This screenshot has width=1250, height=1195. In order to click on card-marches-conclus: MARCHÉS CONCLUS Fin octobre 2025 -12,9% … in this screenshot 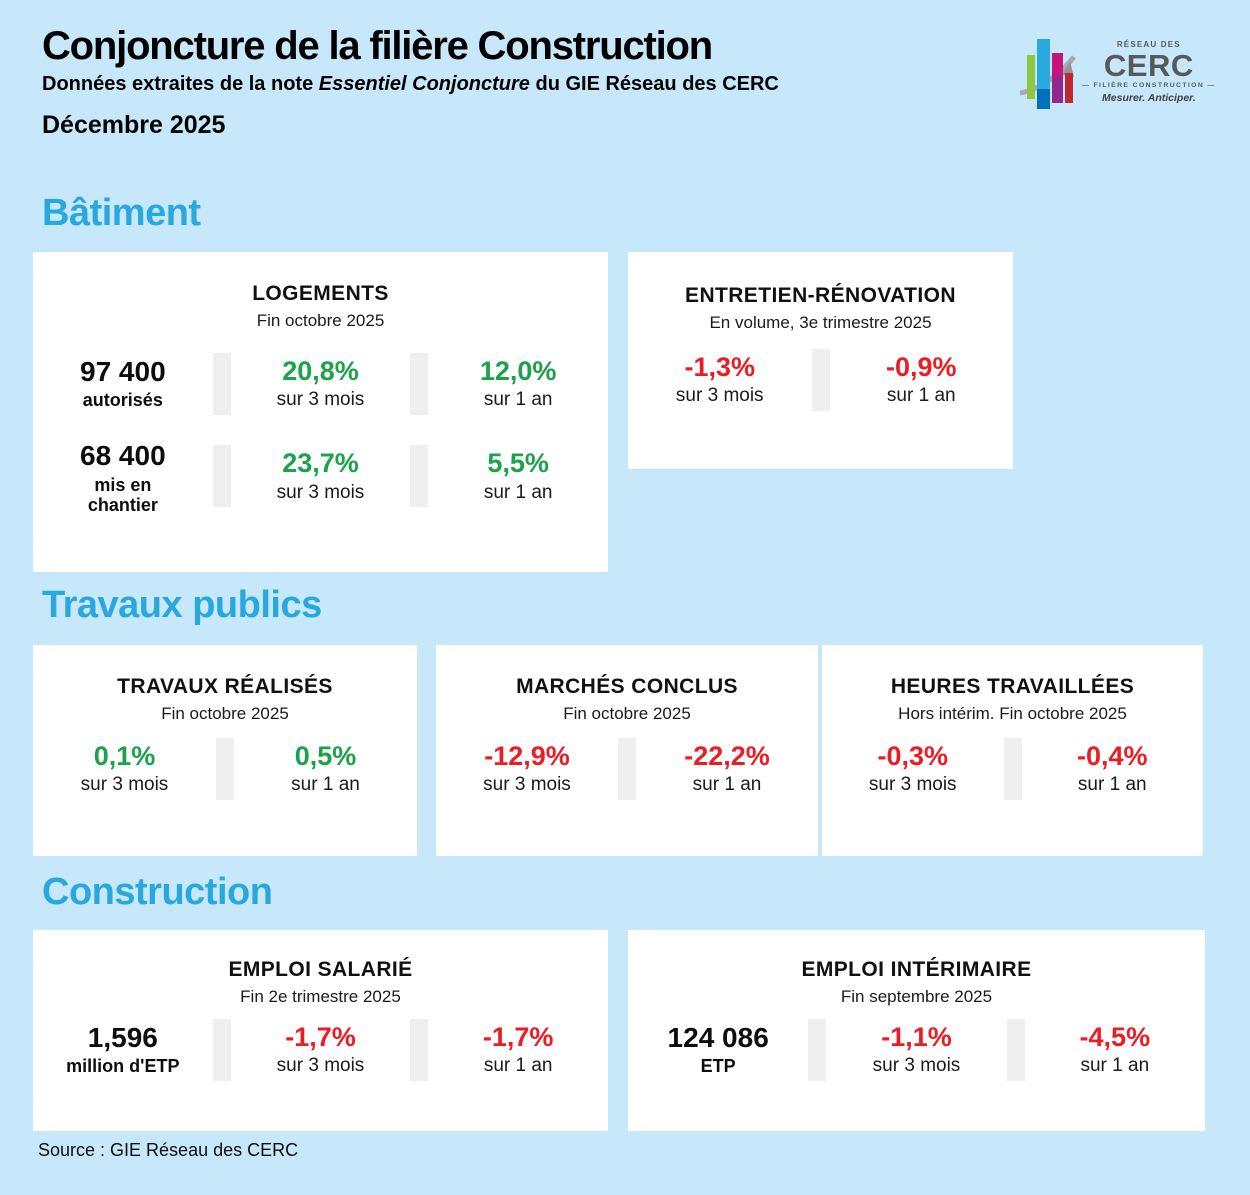, I will do `click(627, 750)`.